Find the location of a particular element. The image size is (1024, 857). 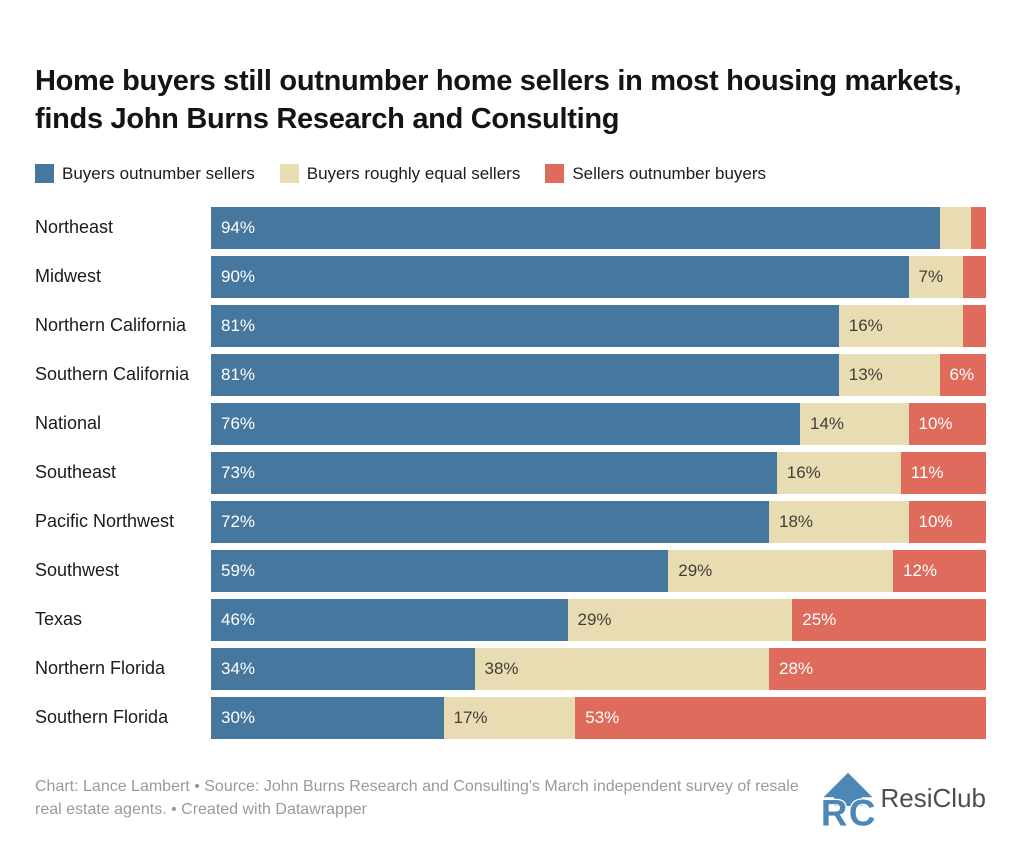

legend-swatch-buyers-roughly-equal-sellers is located at coordinates (289, 174).